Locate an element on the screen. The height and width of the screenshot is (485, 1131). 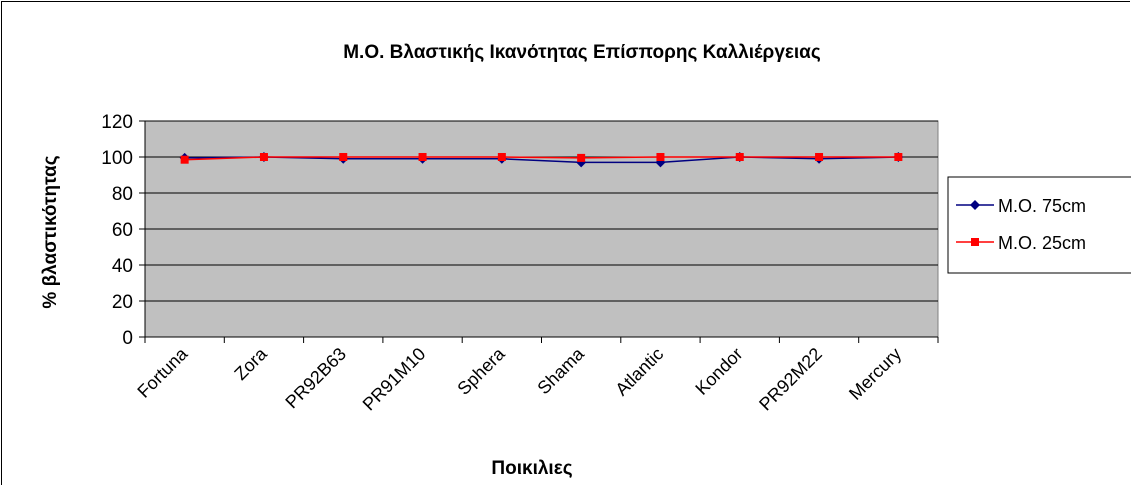
x-tick-label: PR92B63 is located at coordinates (315, 378).